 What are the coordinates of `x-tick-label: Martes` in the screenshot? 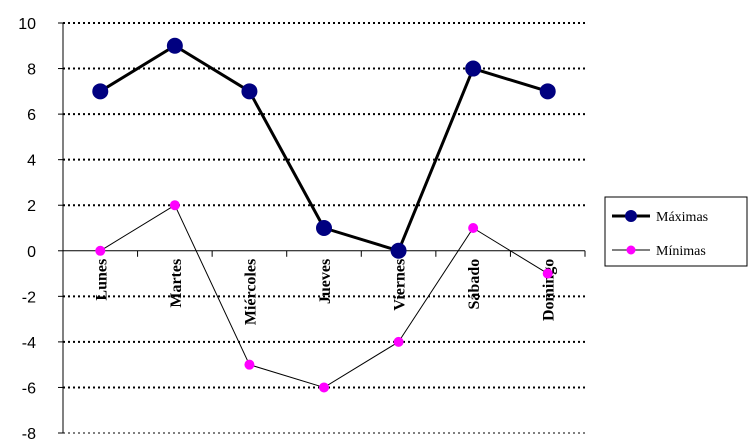 It's located at (176, 283).